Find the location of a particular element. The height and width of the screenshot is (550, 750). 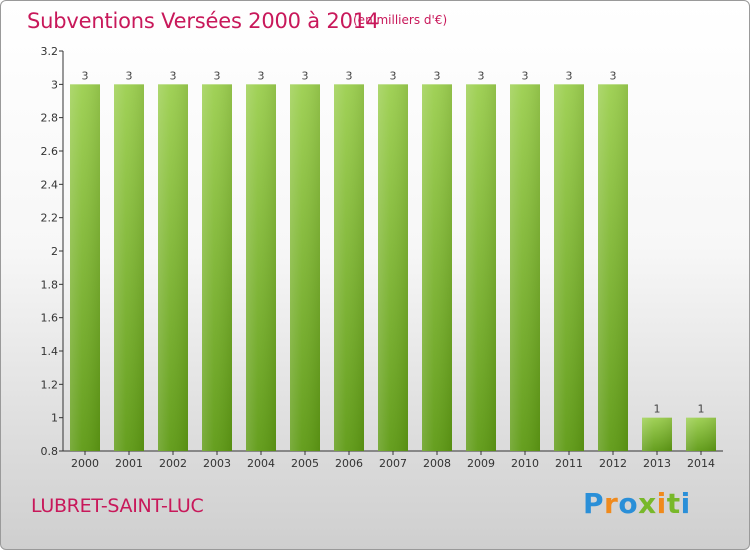

brand-letter: P is located at coordinates (594, 503).